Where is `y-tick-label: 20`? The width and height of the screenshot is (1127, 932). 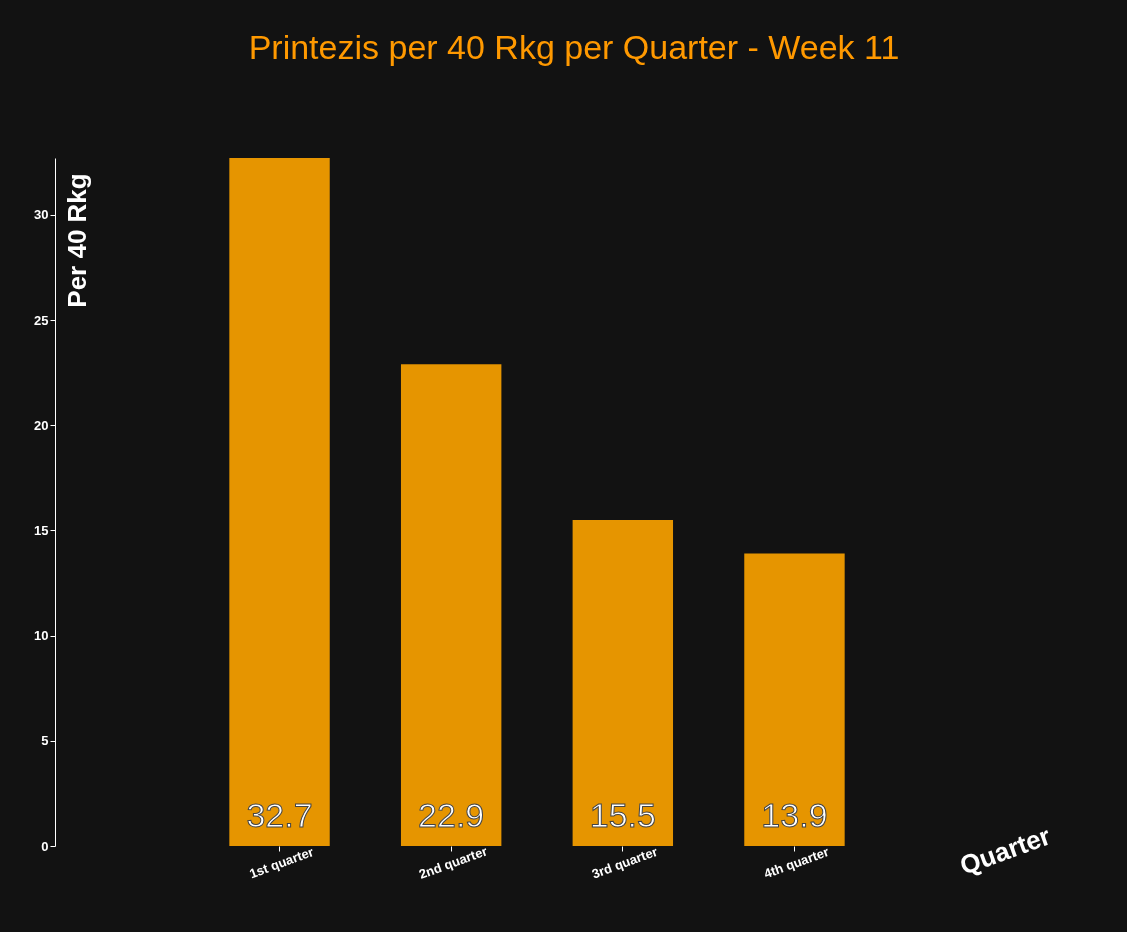
y-tick-label: 20 is located at coordinates (41, 425).